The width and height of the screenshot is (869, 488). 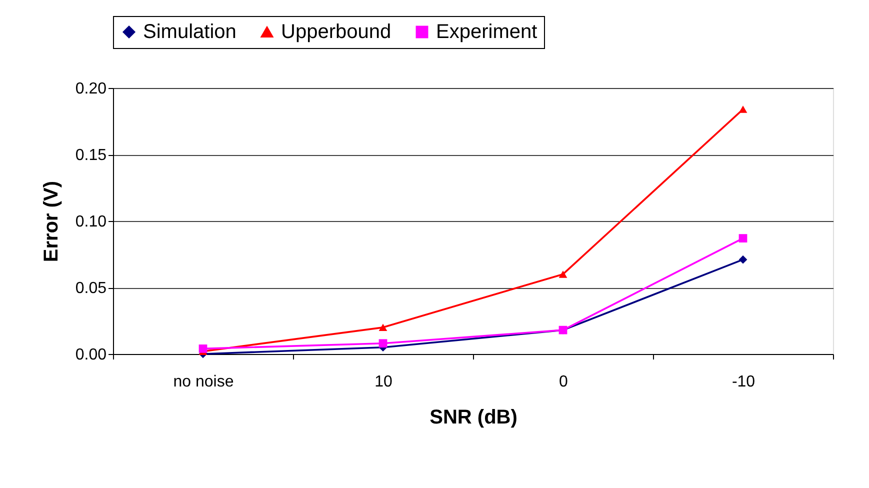 I want to click on x-tick-label: 0, so click(x=563, y=382).